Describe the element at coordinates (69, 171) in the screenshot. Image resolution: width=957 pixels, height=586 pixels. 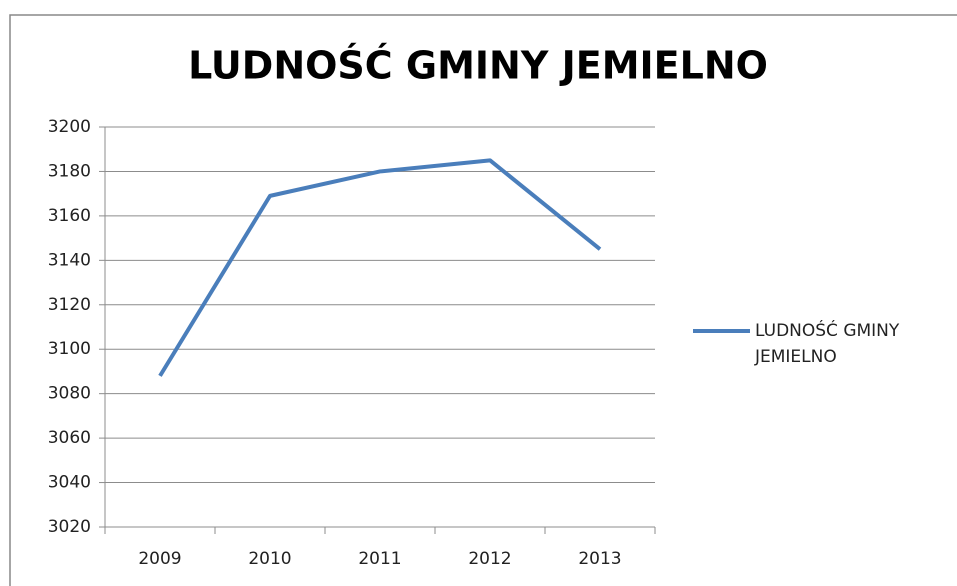
I see `y-tick-label: 3180` at that location.